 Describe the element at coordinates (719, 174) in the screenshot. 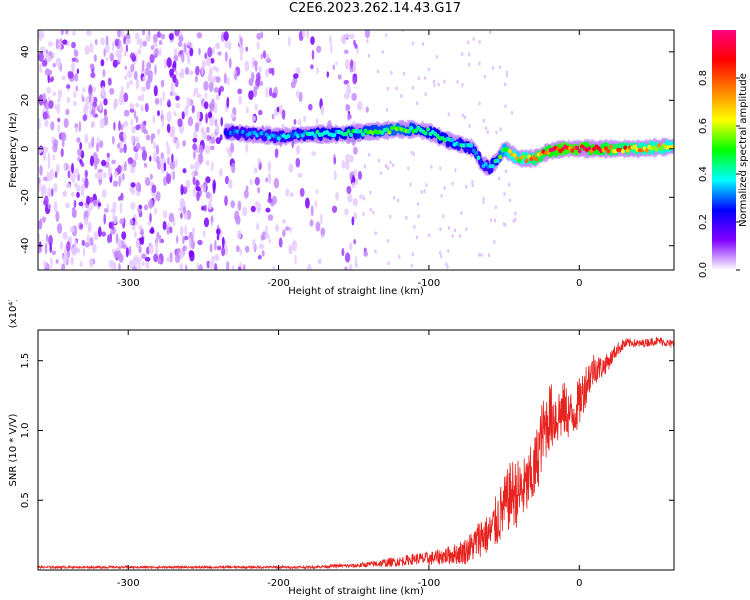

I see `colorbar-ticks: 0.0 0.2 0.4 0.6 0.8` at that location.